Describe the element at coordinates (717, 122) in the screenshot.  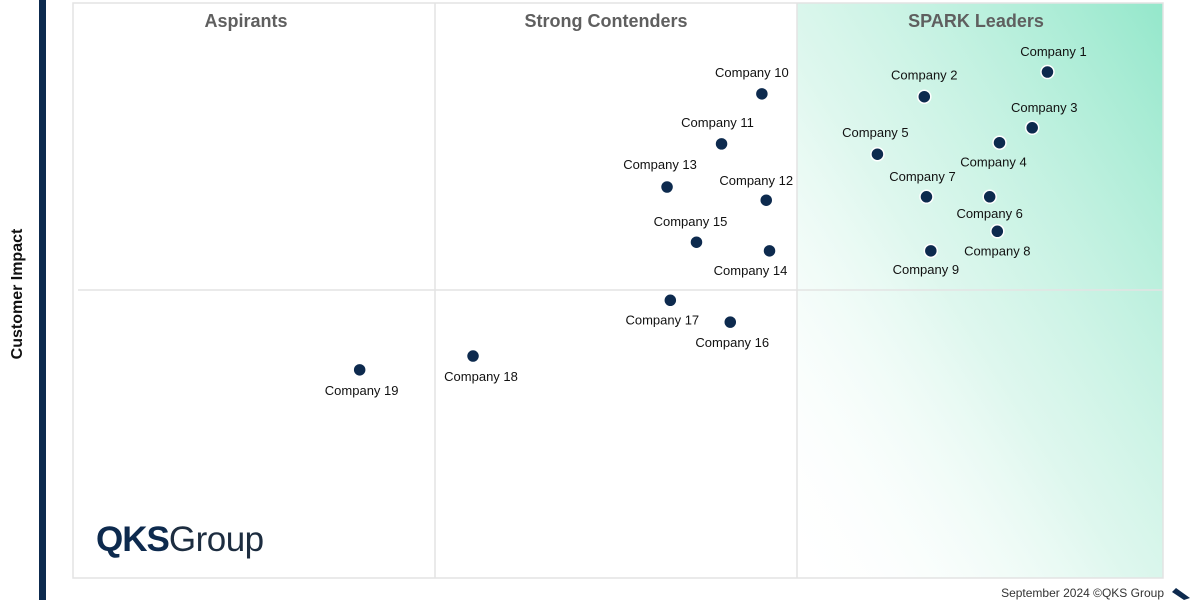
I see `data-label: Company 11` at that location.